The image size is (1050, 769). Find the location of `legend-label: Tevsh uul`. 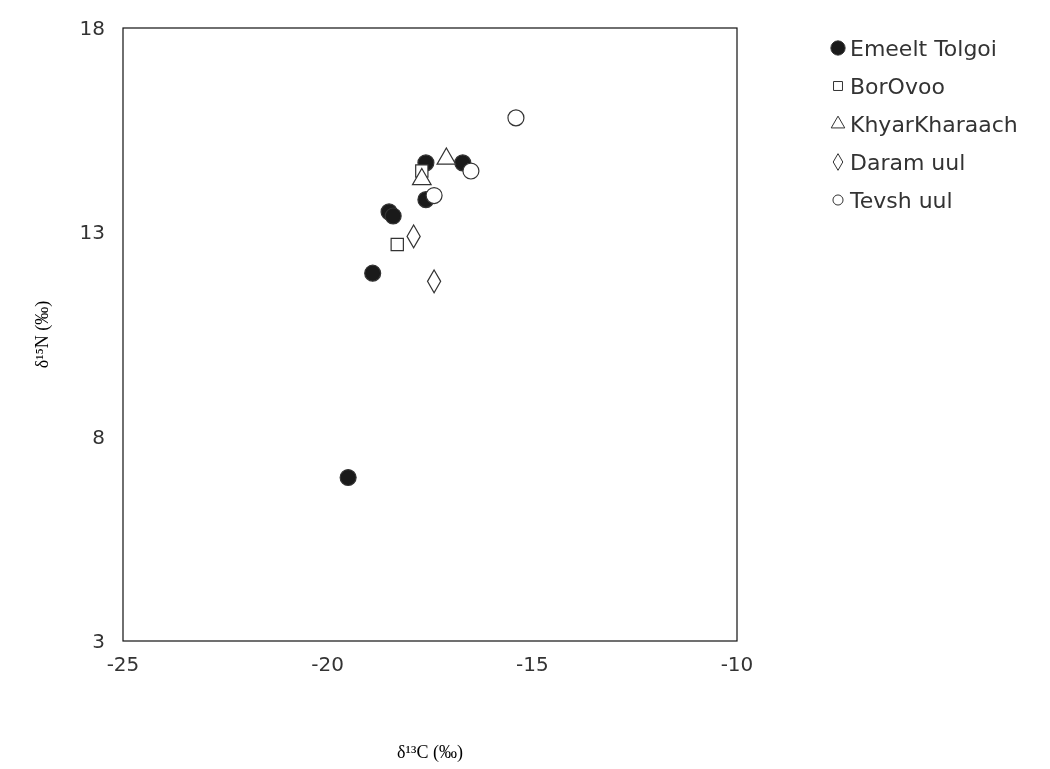

legend-label: Tevsh uul is located at coordinates (901, 200).